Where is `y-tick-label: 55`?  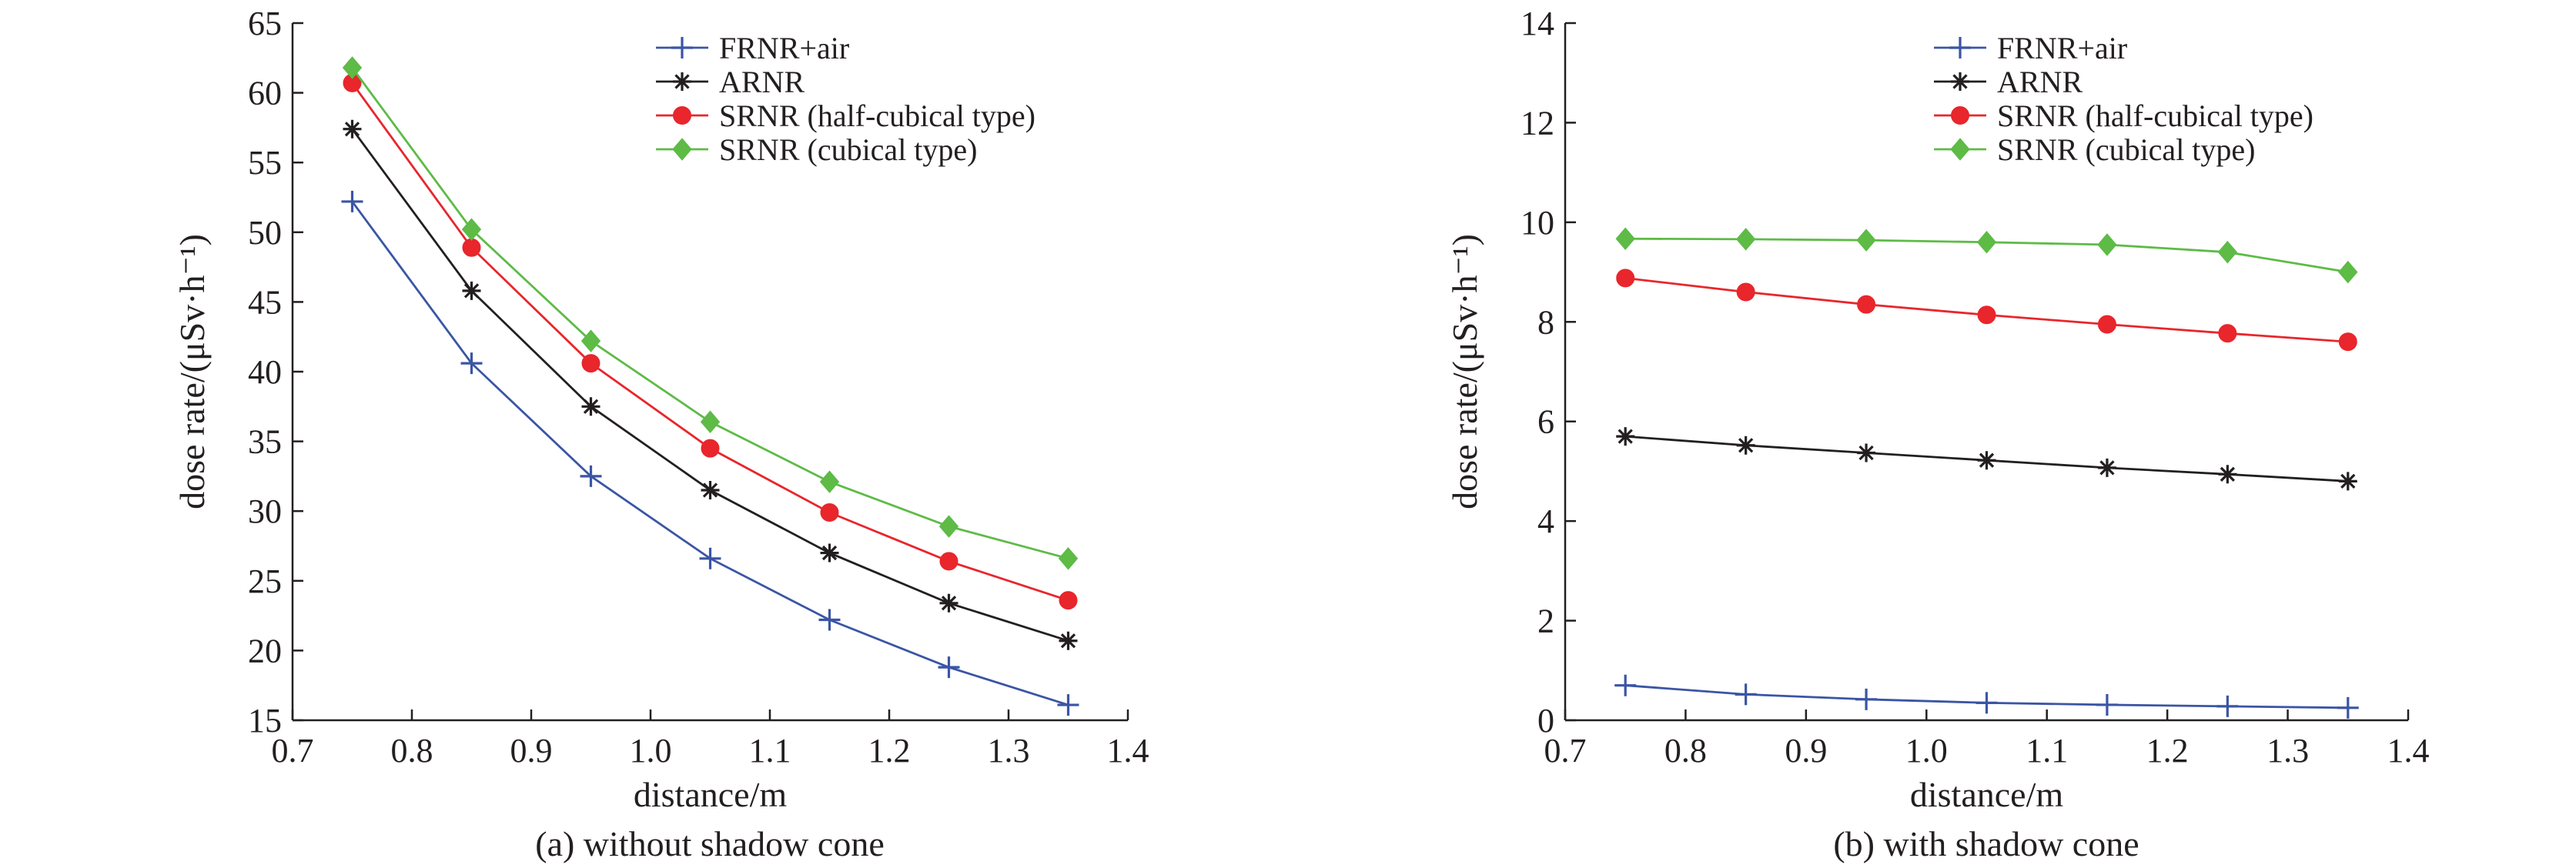 y-tick-label: 55 is located at coordinates (265, 163).